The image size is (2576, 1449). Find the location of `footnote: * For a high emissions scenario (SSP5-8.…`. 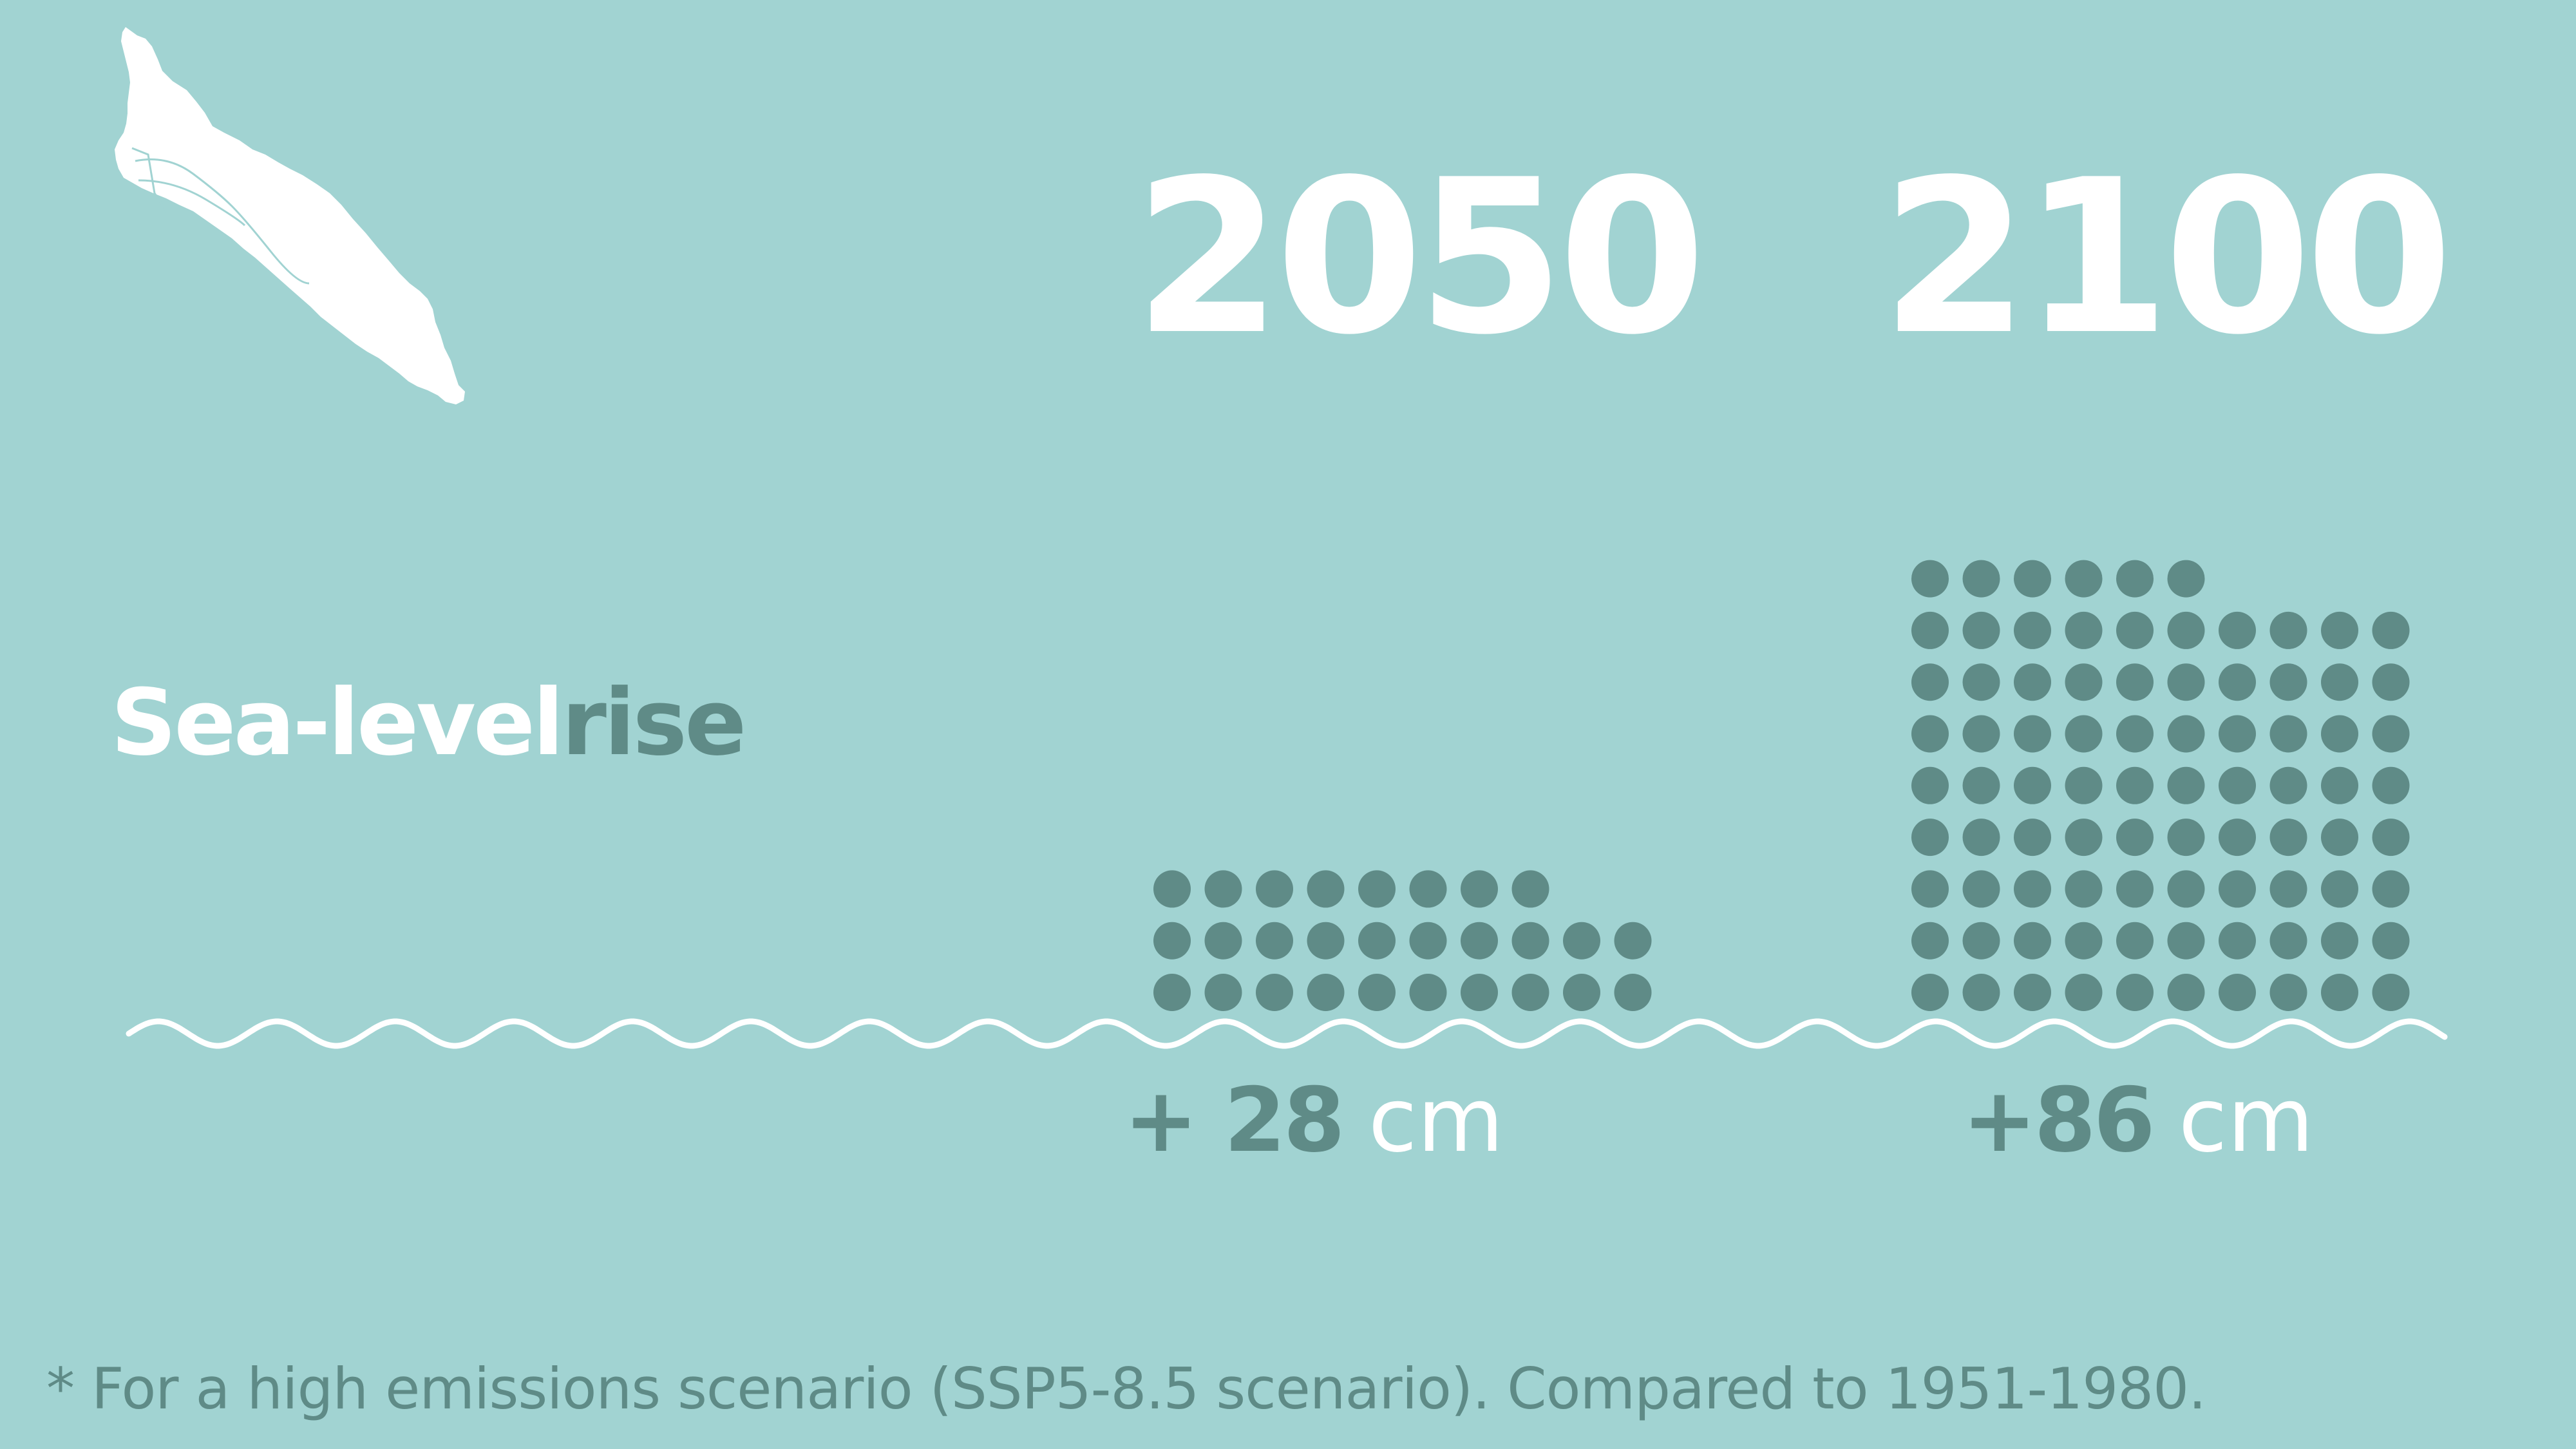

footnote: * For a high emissions scenario (SSP5-8.… is located at coordinates (1126, 1389).